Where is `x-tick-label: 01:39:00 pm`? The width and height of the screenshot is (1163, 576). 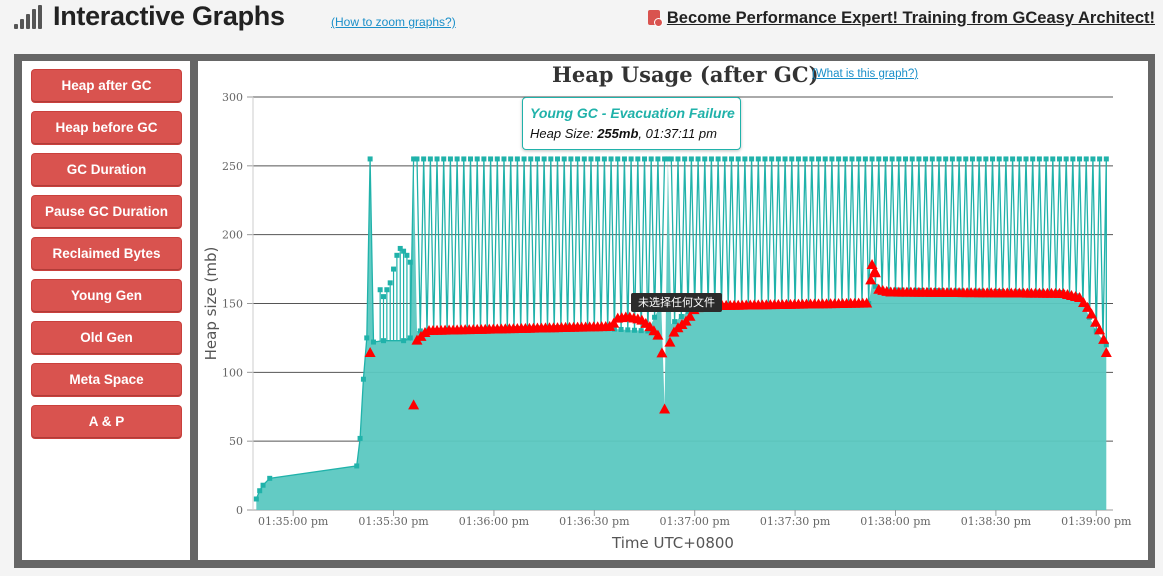
x-tick-label: 01:39:00 pm is located at coordinates (1096, 521).